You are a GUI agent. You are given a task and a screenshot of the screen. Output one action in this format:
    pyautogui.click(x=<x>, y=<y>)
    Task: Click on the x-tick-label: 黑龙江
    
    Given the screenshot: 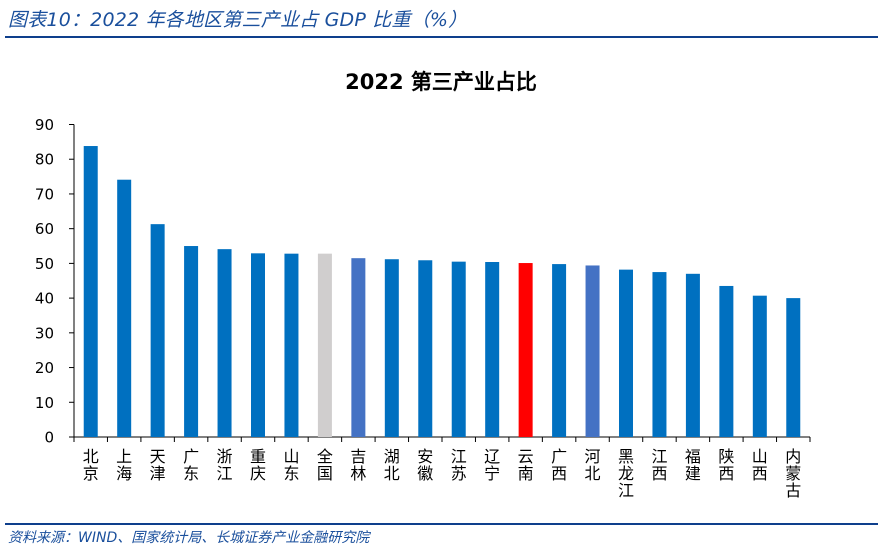 What is the action you would take?
    pyautogui.click(x=626, y=473)
    